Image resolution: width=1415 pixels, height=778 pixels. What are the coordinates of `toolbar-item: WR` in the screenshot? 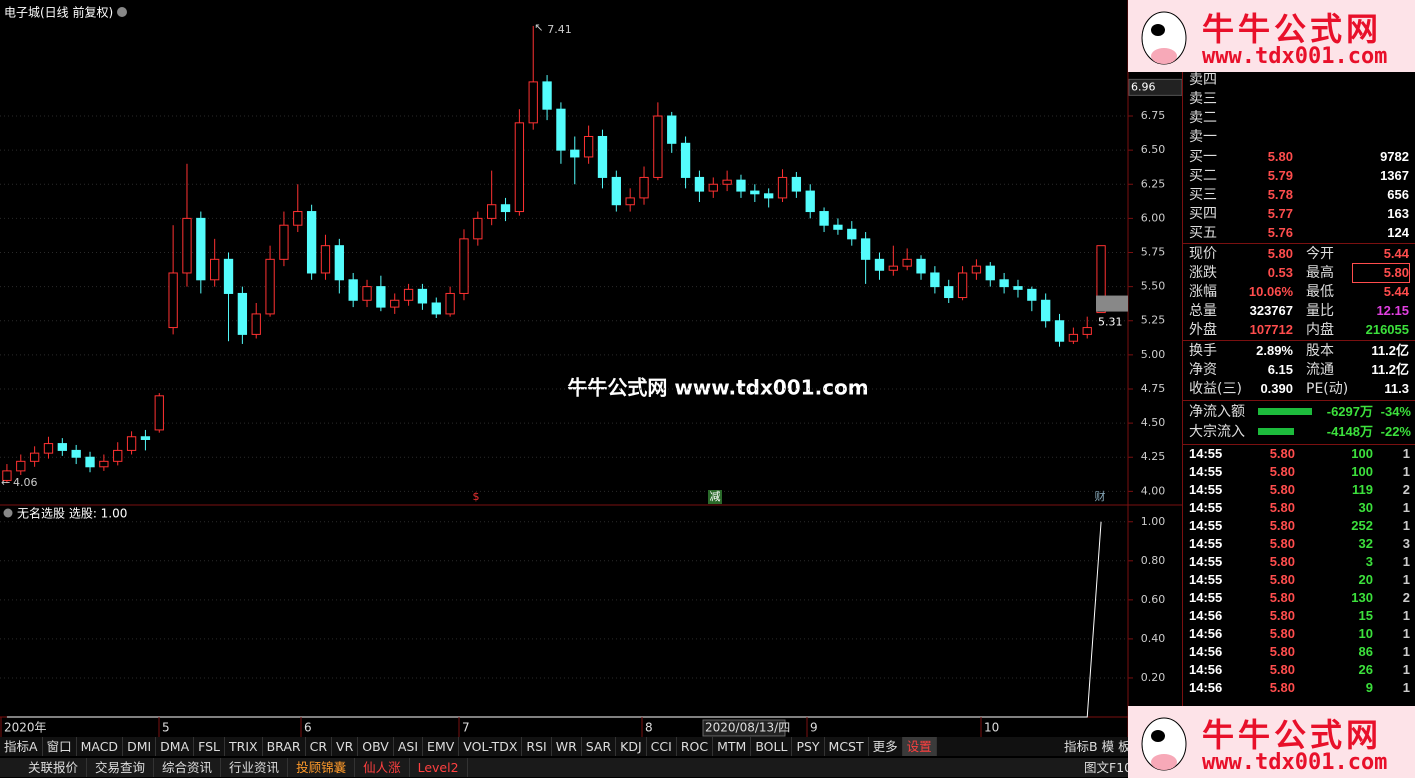 It's located at (567, 746).